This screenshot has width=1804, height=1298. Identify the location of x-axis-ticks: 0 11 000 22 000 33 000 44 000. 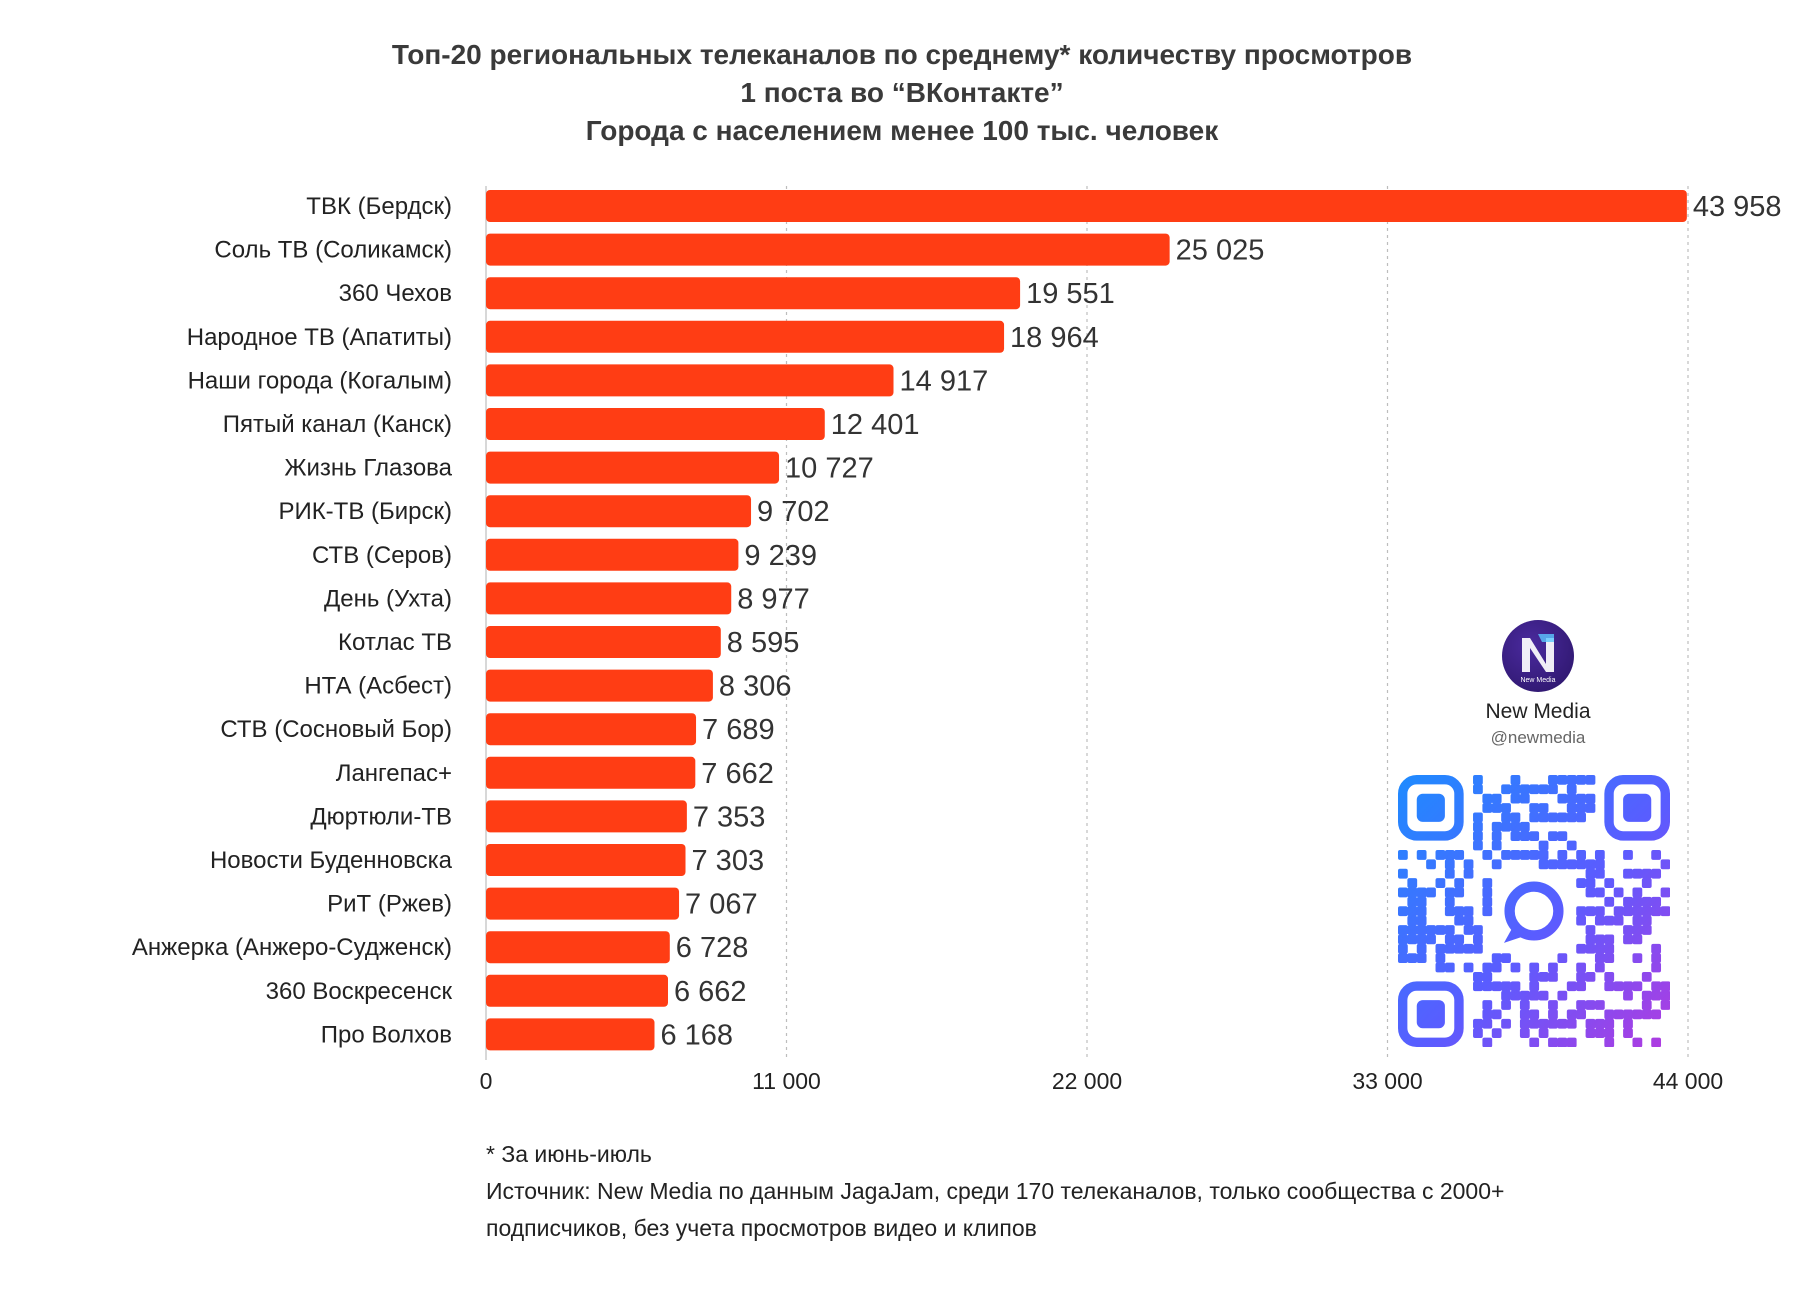
(1102, 1081).